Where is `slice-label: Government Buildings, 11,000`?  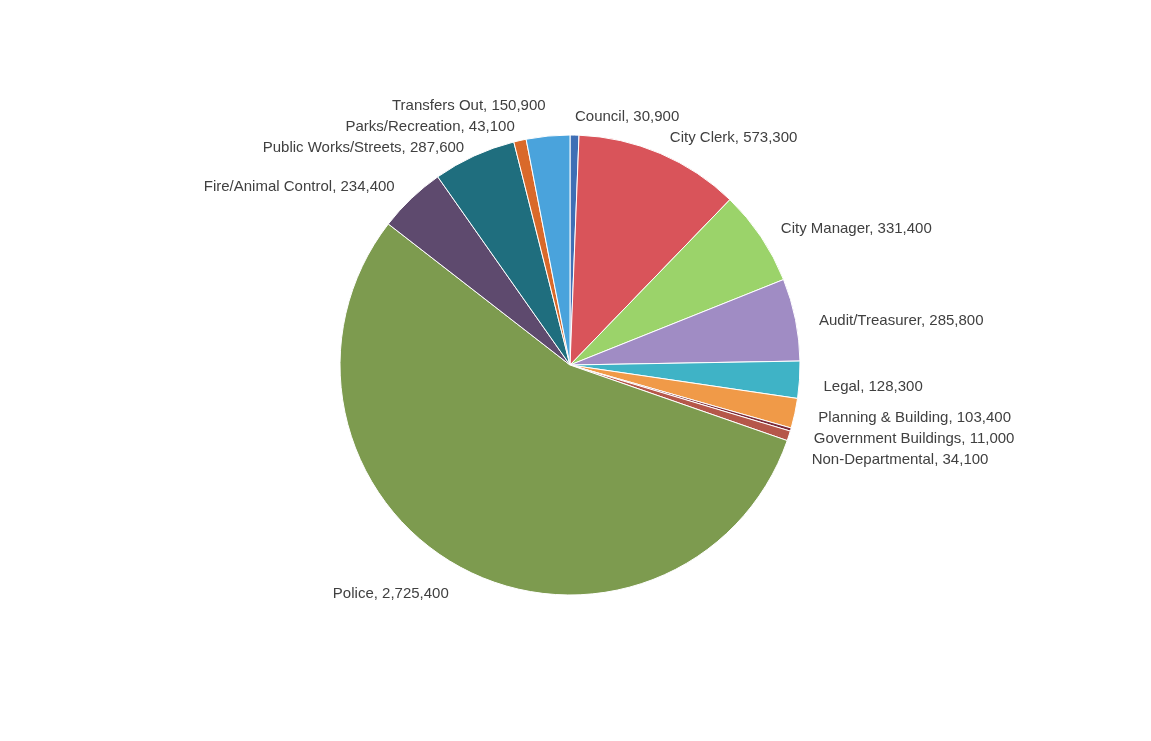 slice-label: Government Buildings, 11,000 is located at coordinates (914, 437).